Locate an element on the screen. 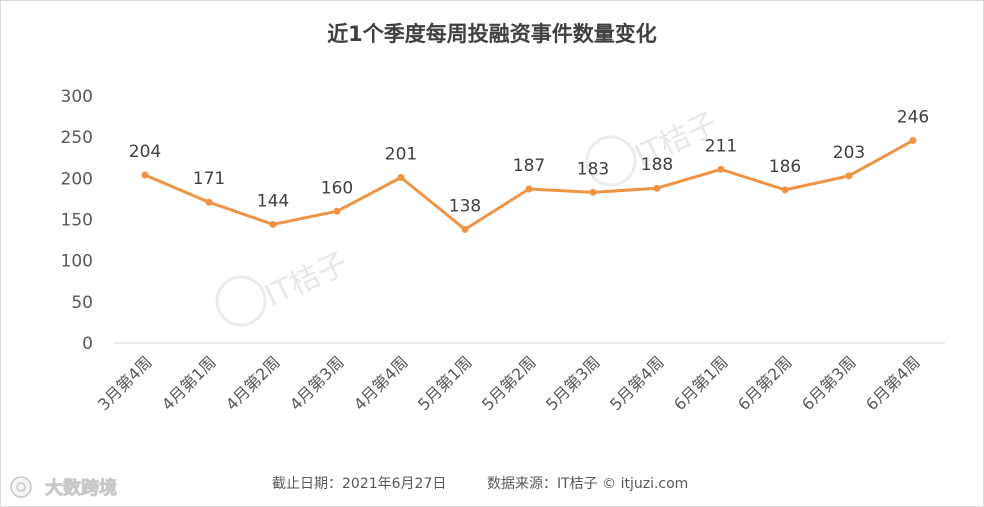 The width and height of the screenshot is (984, 507). data-label: 171 is located at coordinates (209, 179).